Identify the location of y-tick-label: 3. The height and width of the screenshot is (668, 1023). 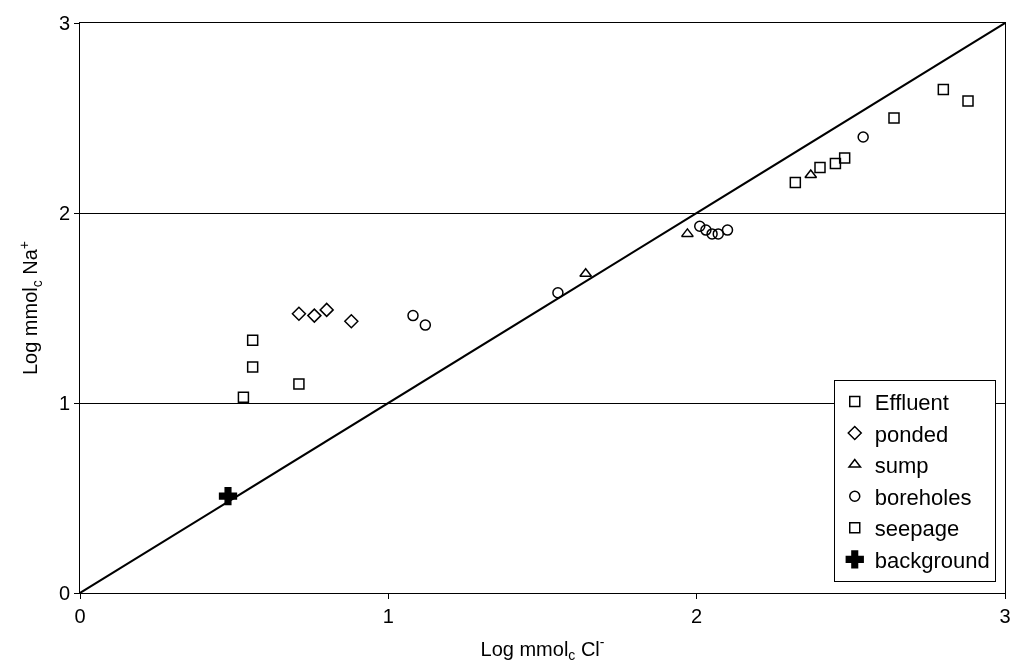
(64, 23).